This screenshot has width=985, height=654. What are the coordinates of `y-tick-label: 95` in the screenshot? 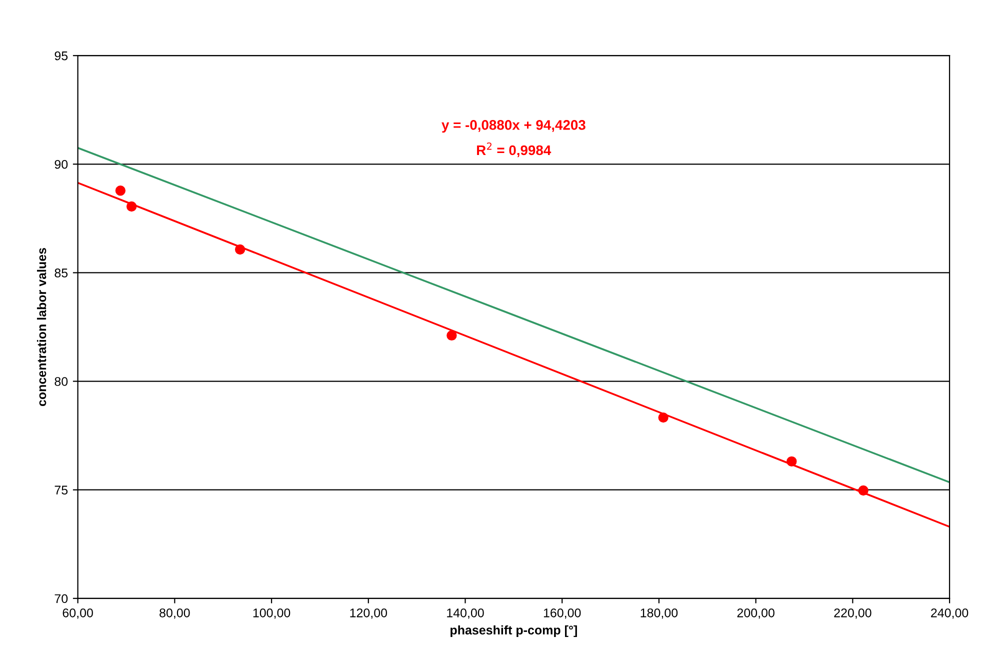 It's located at (61, 55).